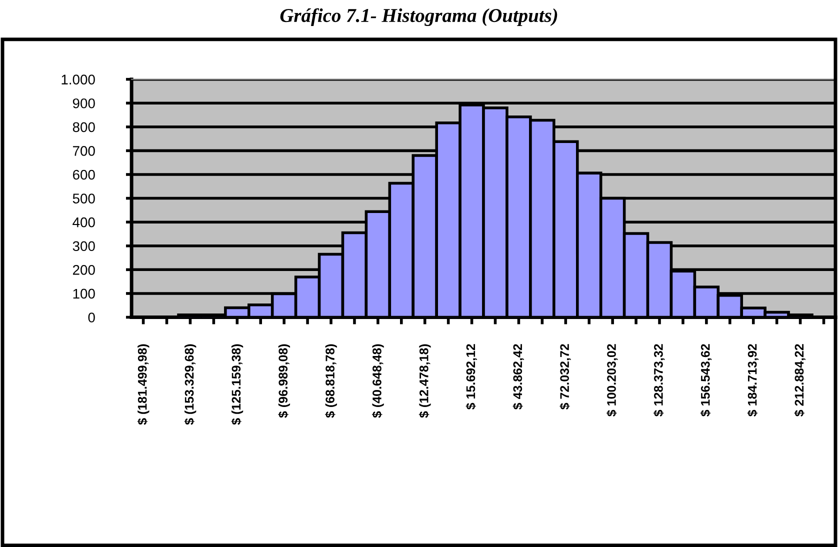  I want to click on x-tick-label: $ (153.329,68), so click(190, 384).